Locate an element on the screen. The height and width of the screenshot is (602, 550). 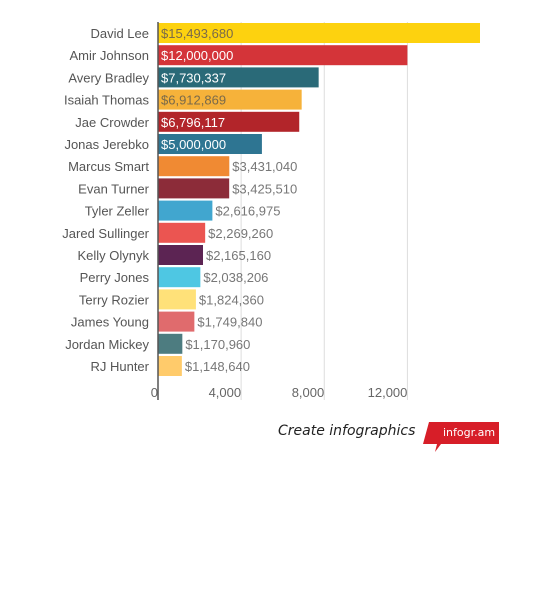
category-label: David Lee is located at coordinates (119, 33).